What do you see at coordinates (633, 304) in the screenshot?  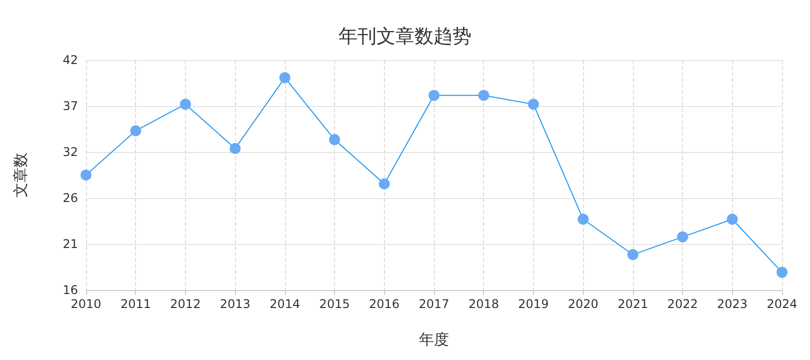 I see `x-tick-label: 2021` at bounding box center [633, 304].